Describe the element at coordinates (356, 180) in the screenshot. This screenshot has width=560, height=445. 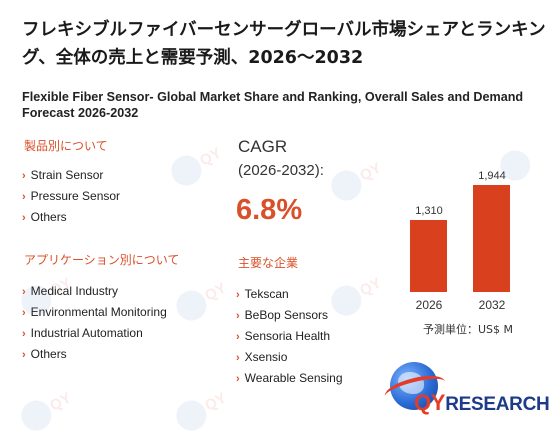
I see `watermark-2: QY` at that location.